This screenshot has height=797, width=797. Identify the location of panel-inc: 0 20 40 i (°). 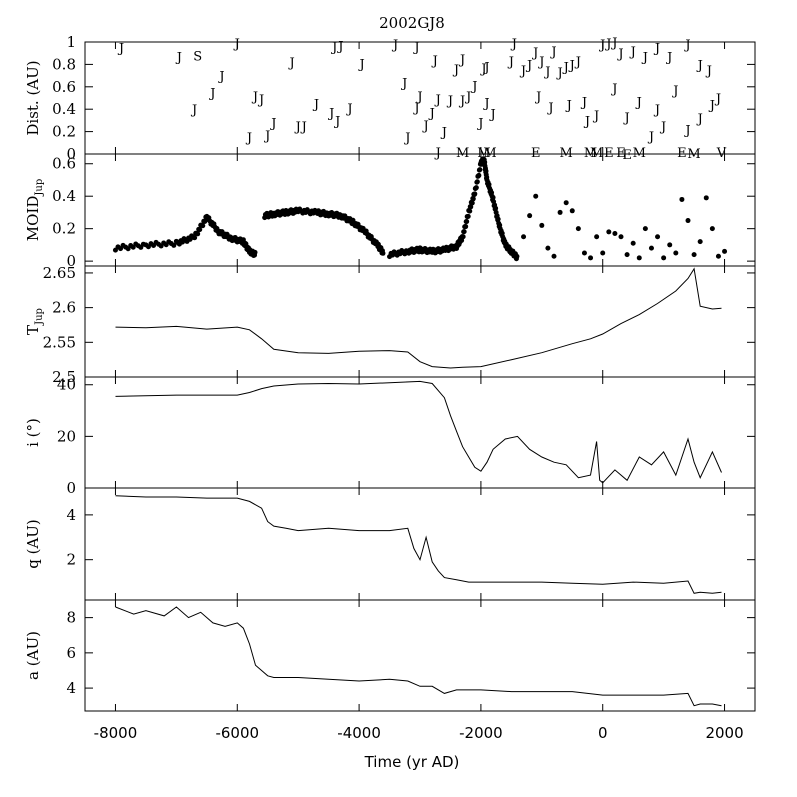
(390, 436).